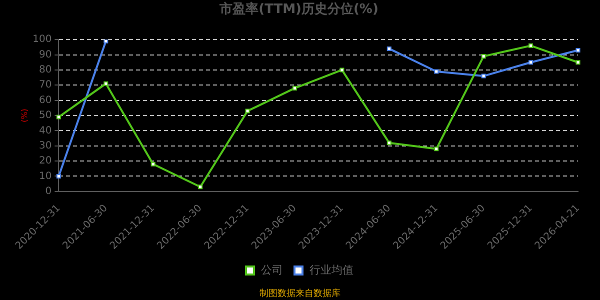 The width and height of the screenshot is (600, 300). Describe the element at coordinates (45, 130) in the screenshot. I see `y-tick-label: 40` at that location.